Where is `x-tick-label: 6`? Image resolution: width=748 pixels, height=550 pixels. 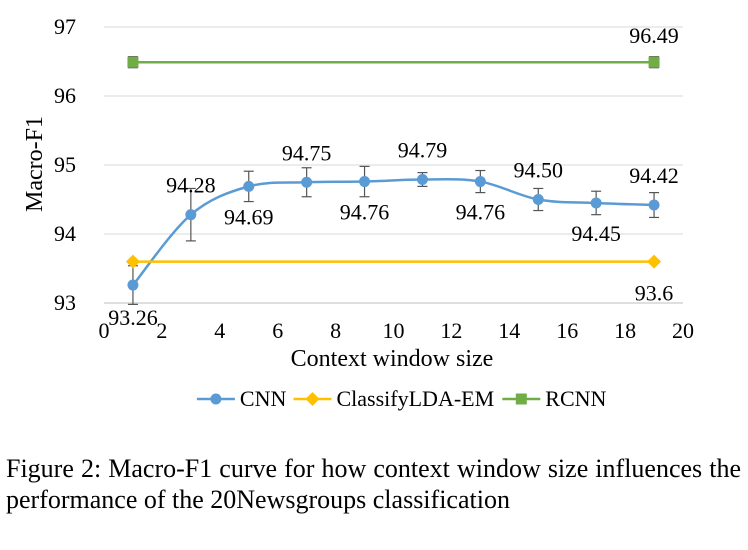 x-tick-label: 6 is located at coordinates (277, 330).